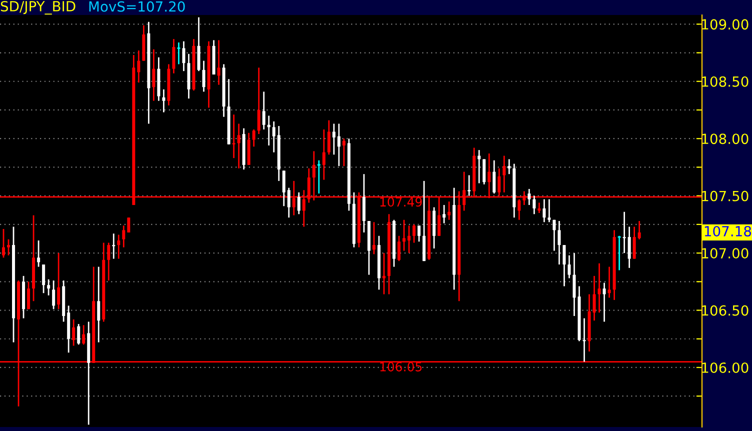 The height and width of the screenshot is (431, 752). Describe the element at coordinates (725, 139) in the screenshot. I see `y-tick-label: 108.00` at that location.